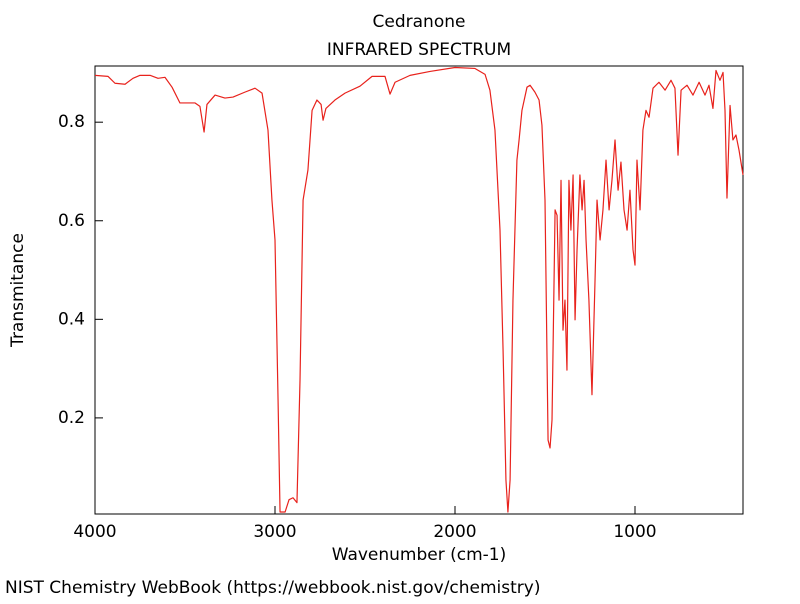  I want to click on chart-subtitle: INFRARED SPECTRUM, so click(419, 50).